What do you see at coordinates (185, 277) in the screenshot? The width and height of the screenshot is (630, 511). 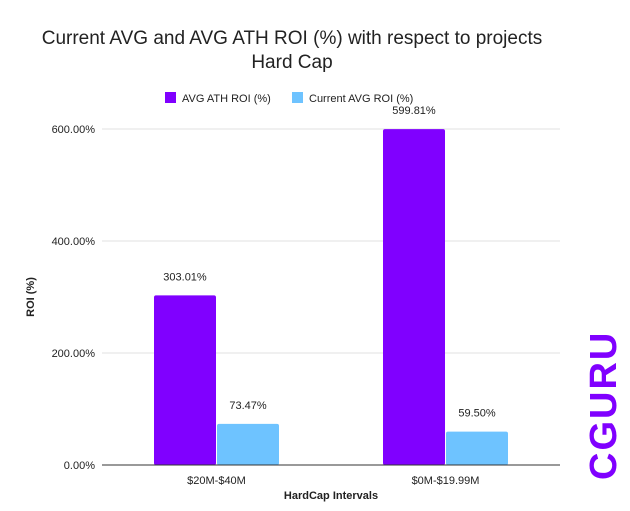 I see `data-label: 303.01%` at bounding box center [185, 277].